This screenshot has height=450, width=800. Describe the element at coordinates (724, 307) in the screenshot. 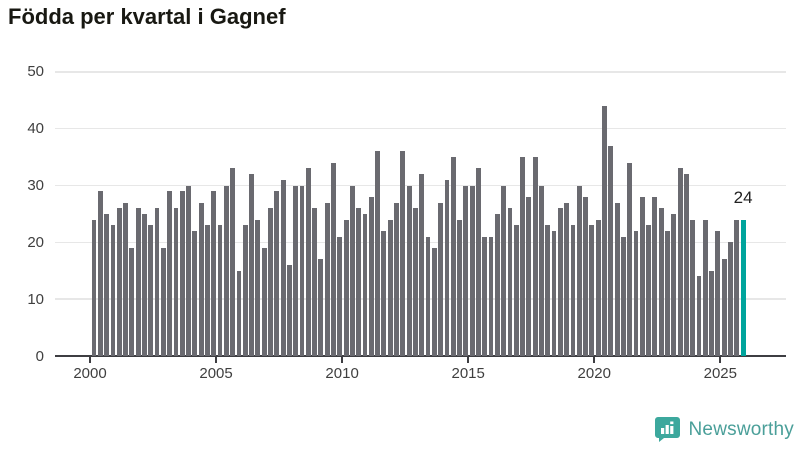

I see `bar-2025-q1` at that location.